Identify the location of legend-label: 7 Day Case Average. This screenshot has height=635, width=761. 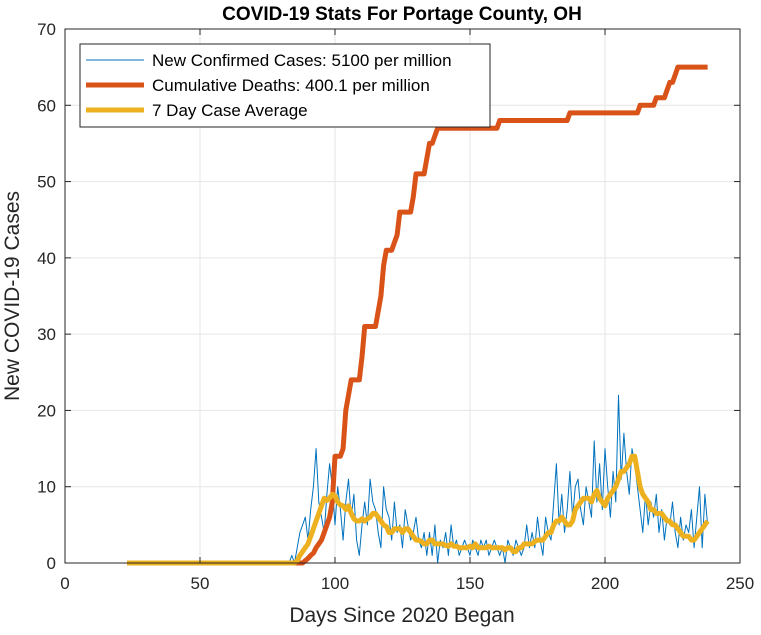
(230, 110).